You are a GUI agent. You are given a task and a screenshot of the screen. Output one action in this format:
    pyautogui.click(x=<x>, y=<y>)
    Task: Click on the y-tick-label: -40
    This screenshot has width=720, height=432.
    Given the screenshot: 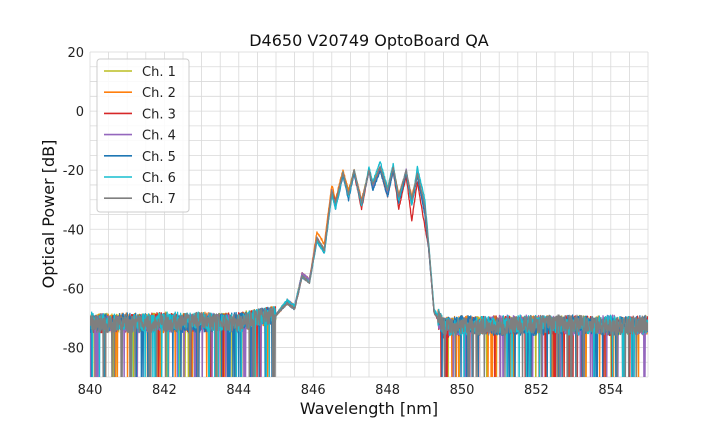 What is the action you would take?
    pyautogui.click(x=73, y=230)
    